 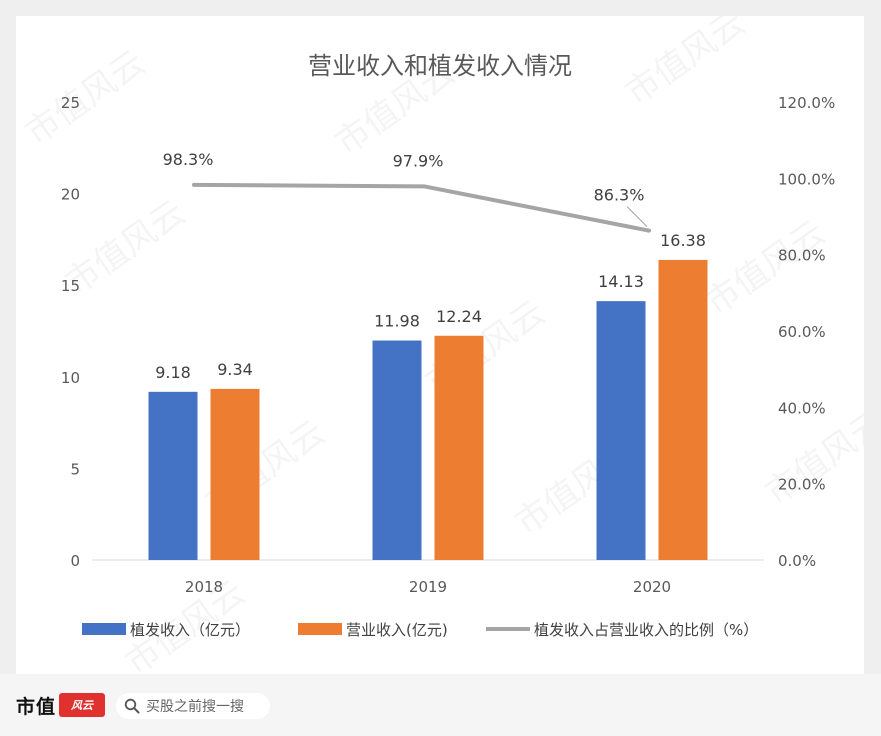 I want to click on legend: 植发收入（亿元） 营业收入(亿元) 植发收入占营业收入的比例（%）, so click(x=420, y=630).